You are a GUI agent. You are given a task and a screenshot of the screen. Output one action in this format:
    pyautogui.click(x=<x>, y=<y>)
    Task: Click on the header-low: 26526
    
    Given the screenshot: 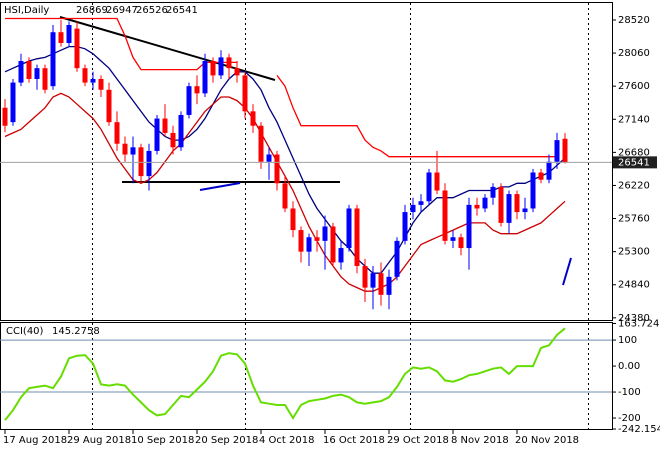 What is the action you would take?
    pyautogui.click(x=152, y=10)
    